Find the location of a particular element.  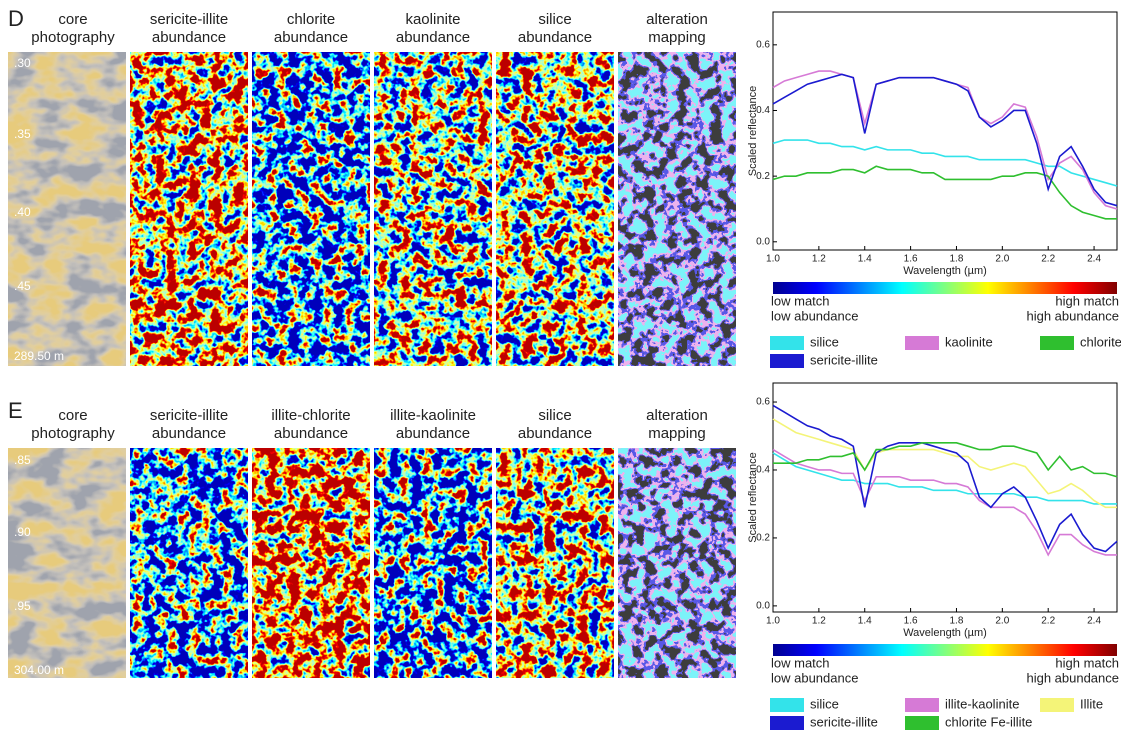

depth-label: .85 is located at coordinates (22, 460).